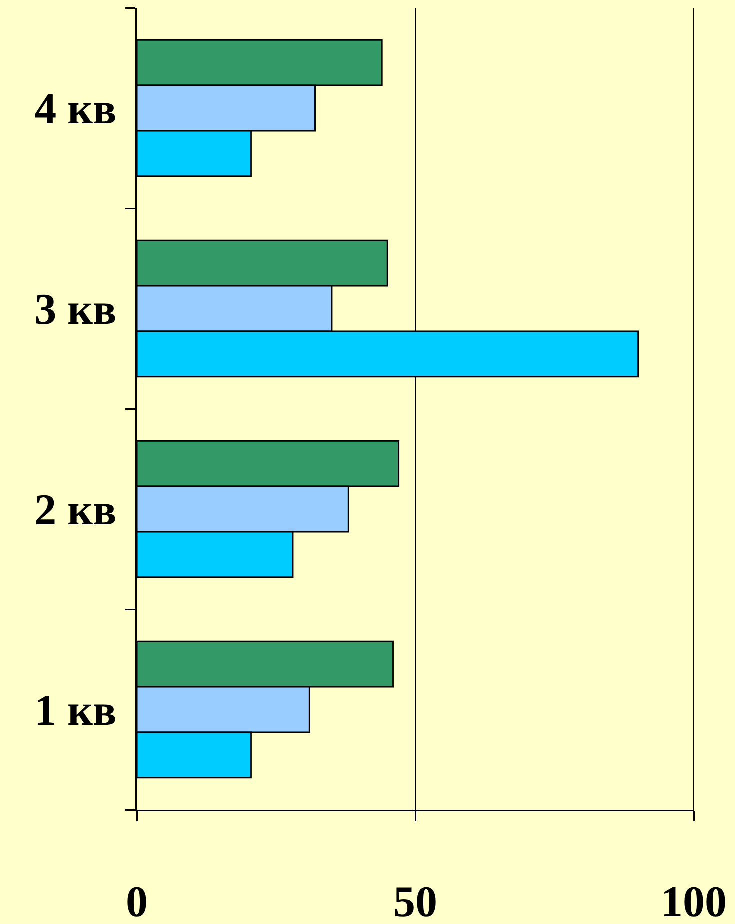 Image resolution: width=735 pixels, height=924 pixels. What do you see at coordinates (75, 711) in the screenshot?
I see `y-tick-label: 1 кв` at bounding box center [75, 711].